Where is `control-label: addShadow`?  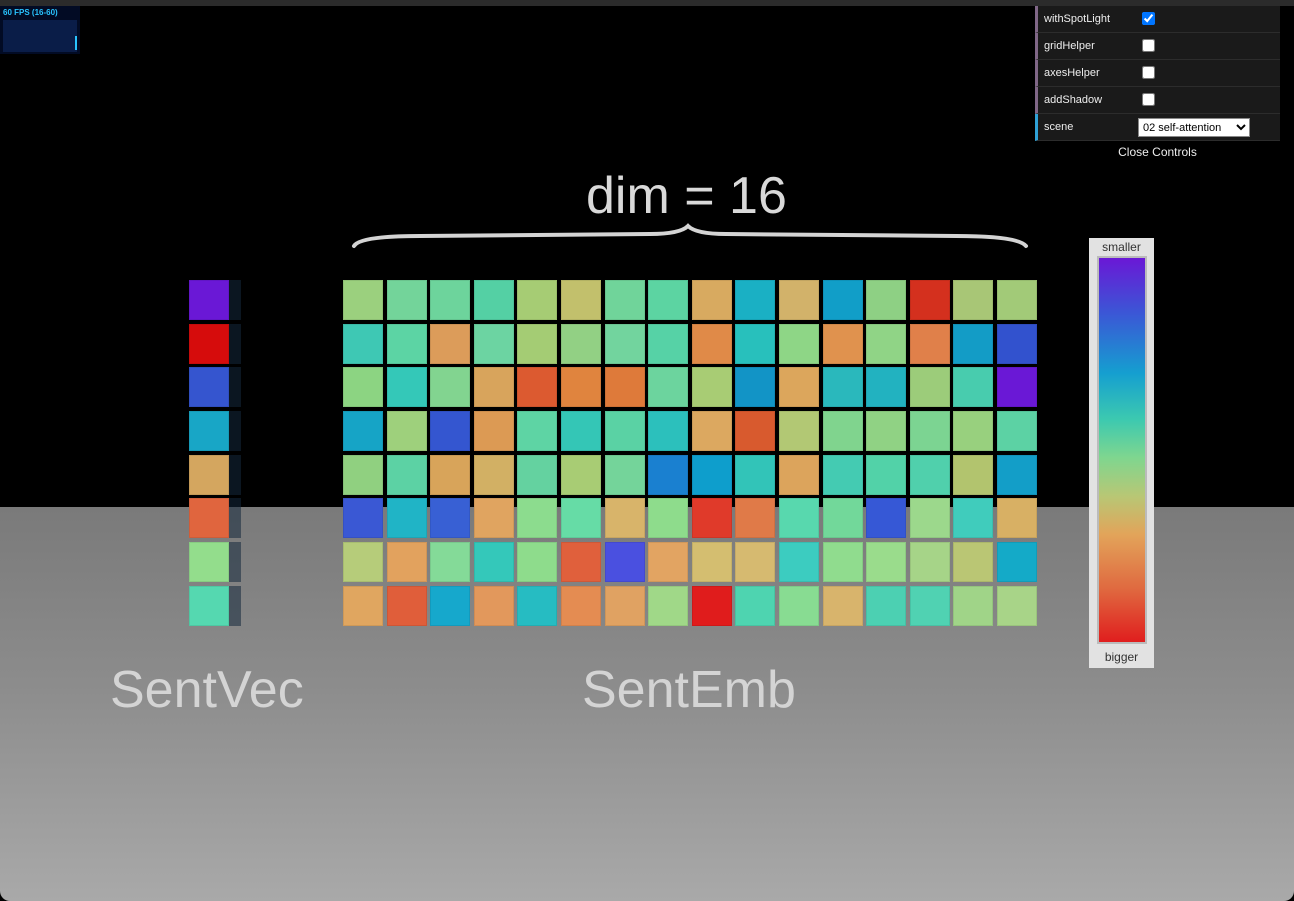 control-label: addShadow is located at coordinates (1073, 100).